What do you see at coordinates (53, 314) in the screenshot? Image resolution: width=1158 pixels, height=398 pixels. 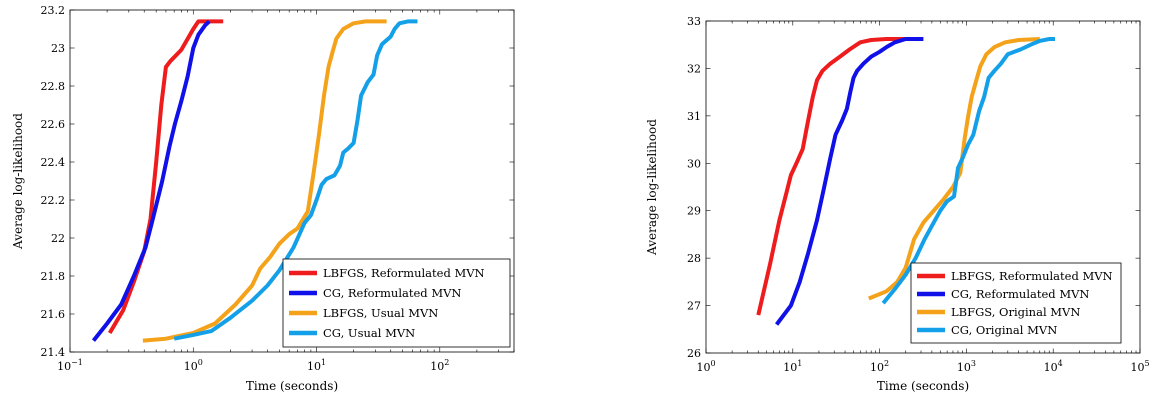 I see `y-tick-label: 21.6` at bounding box center [53, 314].